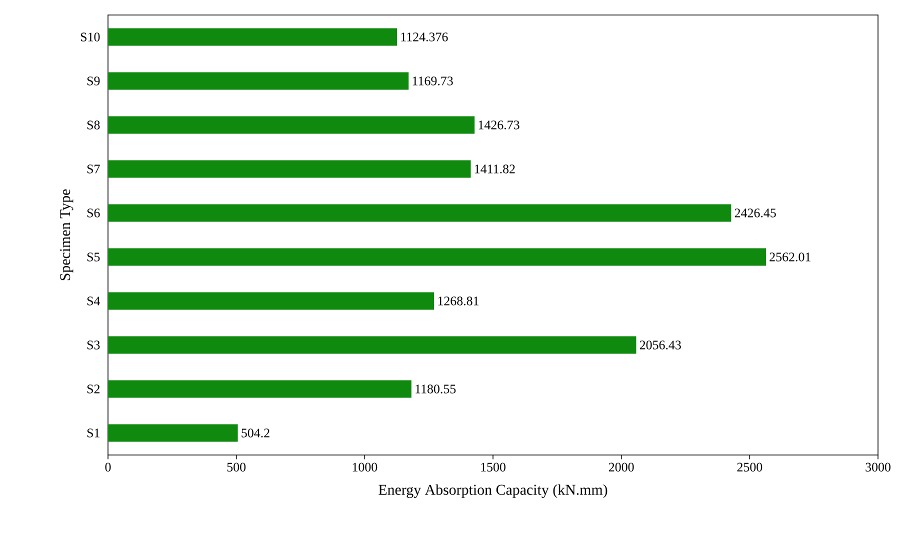  What do you see at coordinates (108, 467) in the screenshot?
I see `x-tick-label: 0` at bounding box center [108, 467].